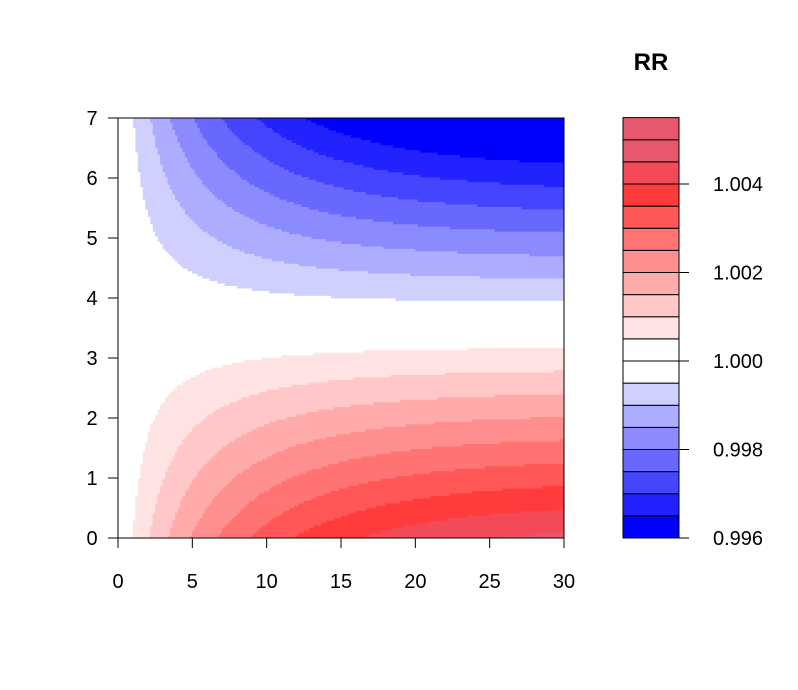  Describe the element at coordinates (651, 62) in the screenshot. I see `legend-title: RR` at that location.